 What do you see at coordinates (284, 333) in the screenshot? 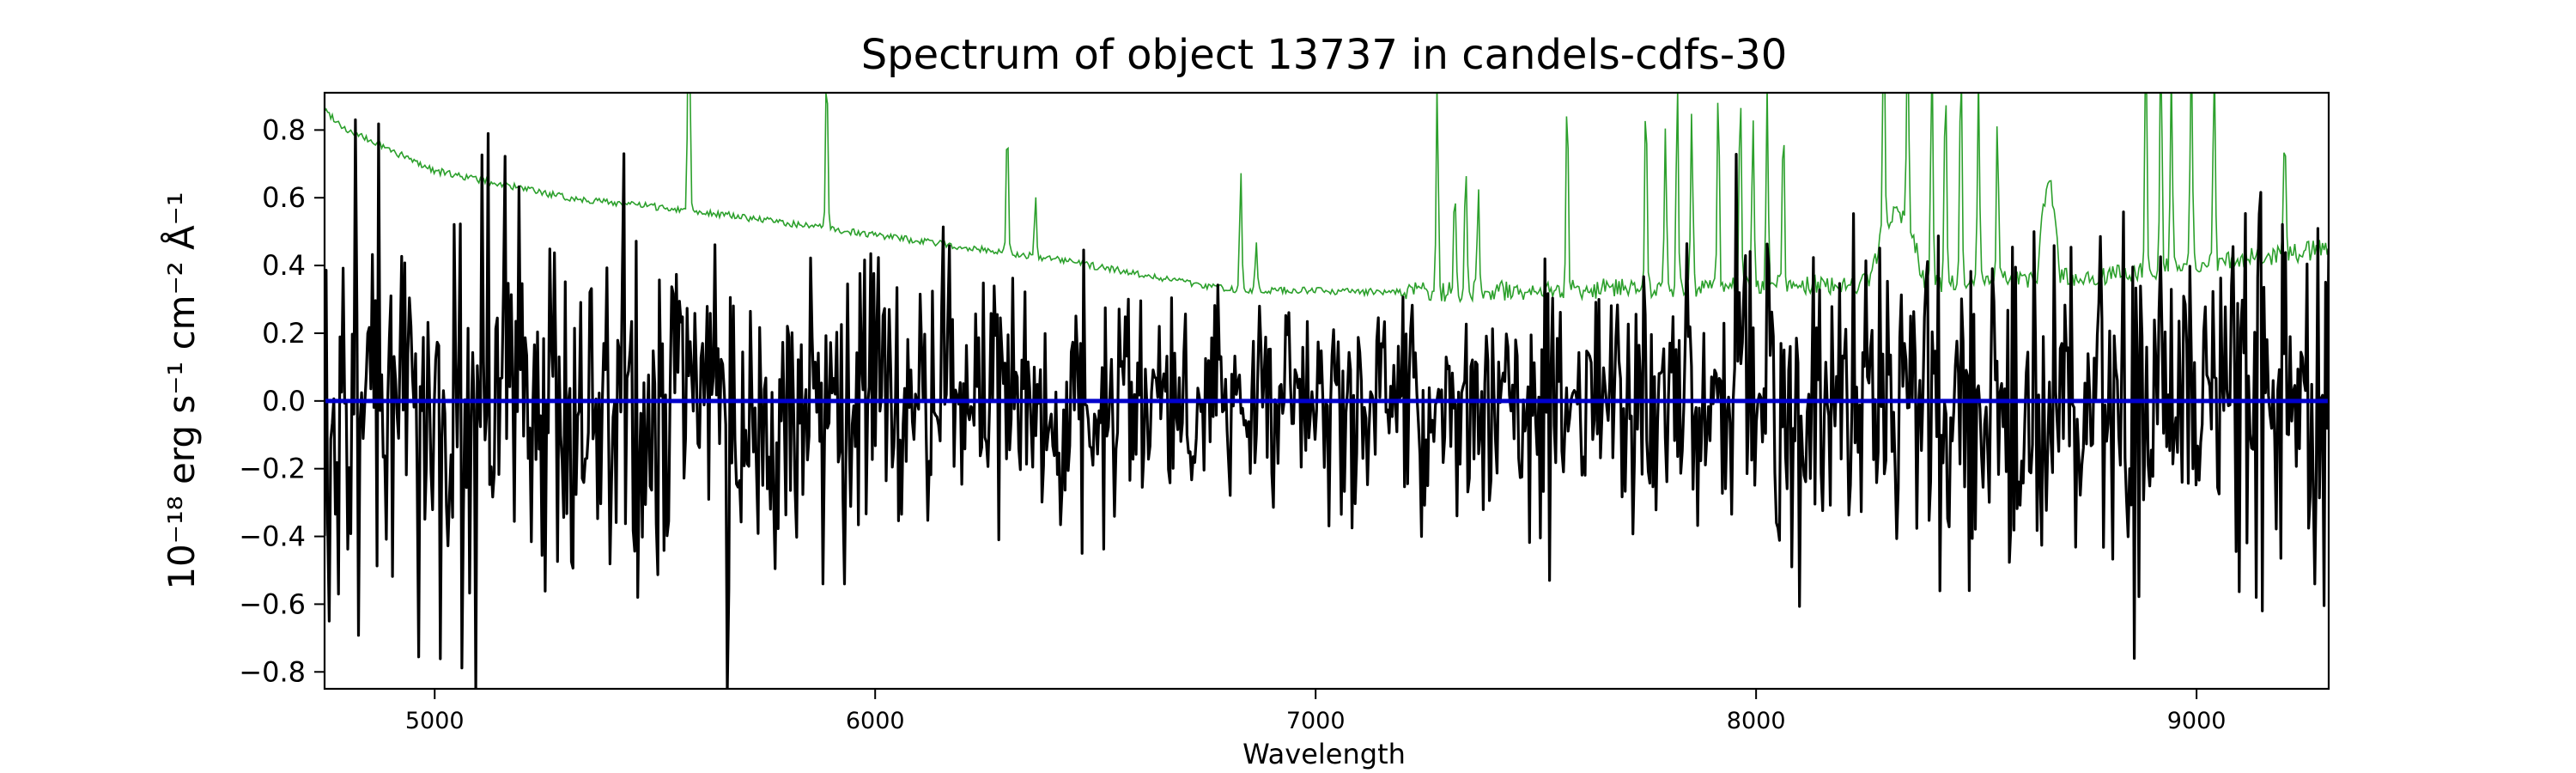
I see `y-tick-label: 0.2` at bounding box center [284, 333].